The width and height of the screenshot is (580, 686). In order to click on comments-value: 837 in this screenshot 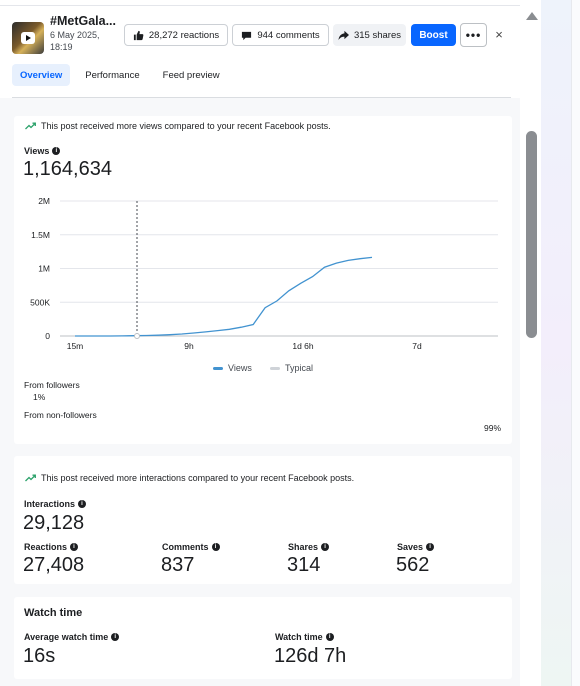, I will do `click(178, 565)`.